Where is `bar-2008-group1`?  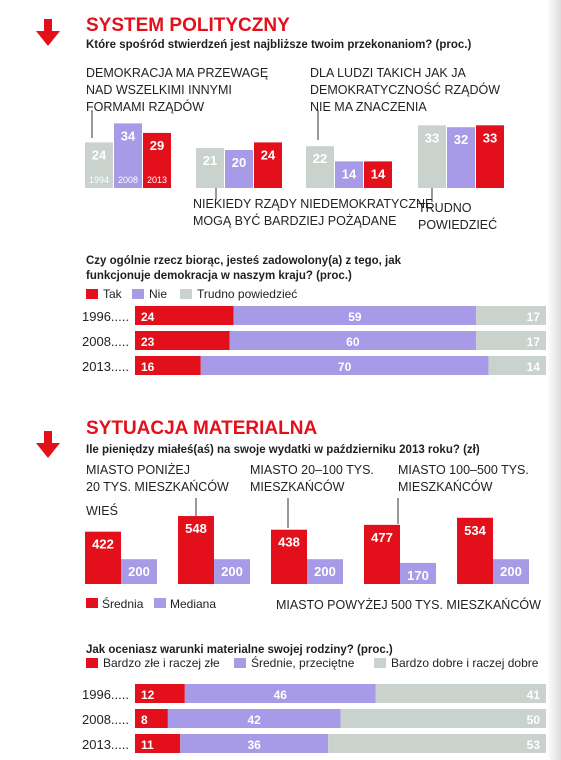 bar-2008-group1 is located at coordinates (128, 155).